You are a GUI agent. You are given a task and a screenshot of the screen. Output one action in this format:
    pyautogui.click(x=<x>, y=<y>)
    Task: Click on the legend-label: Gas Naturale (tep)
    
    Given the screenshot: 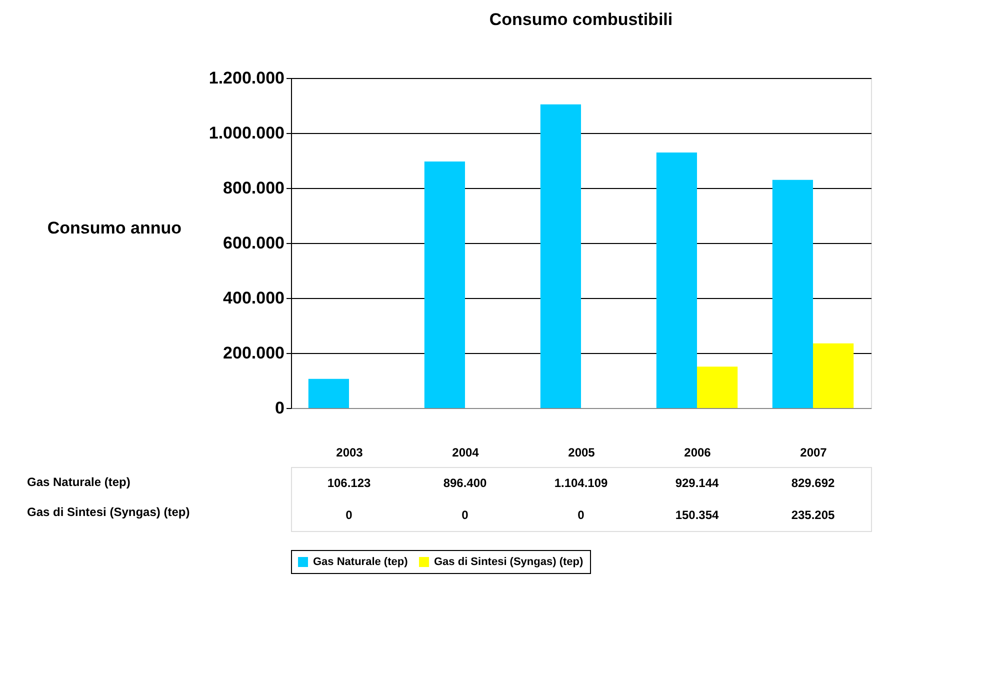 What is the action you would take?
    pyautogui.click(x=360, y=562)
    